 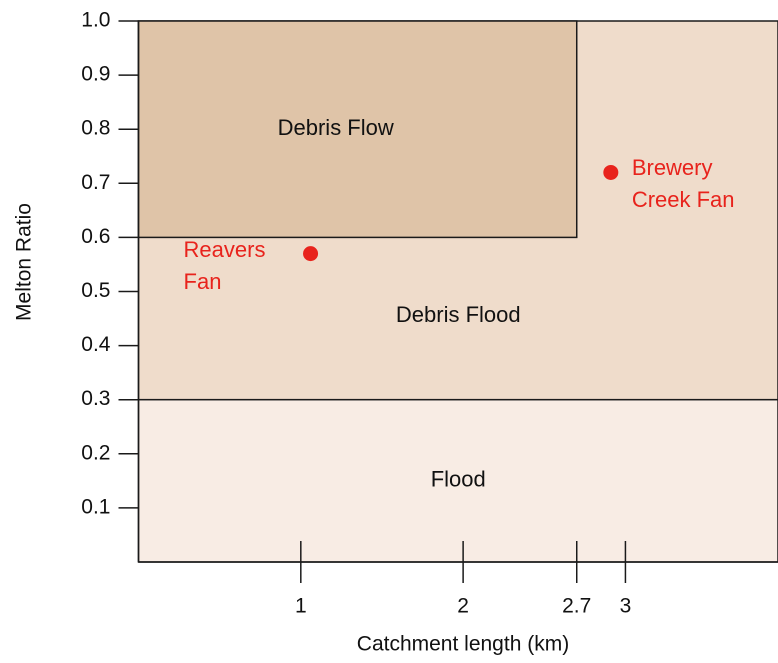 What do you see at coordinates (95, 290) in the screenshot?
I see `y-tick-label: 0.5` at bounding box center [95, 290].